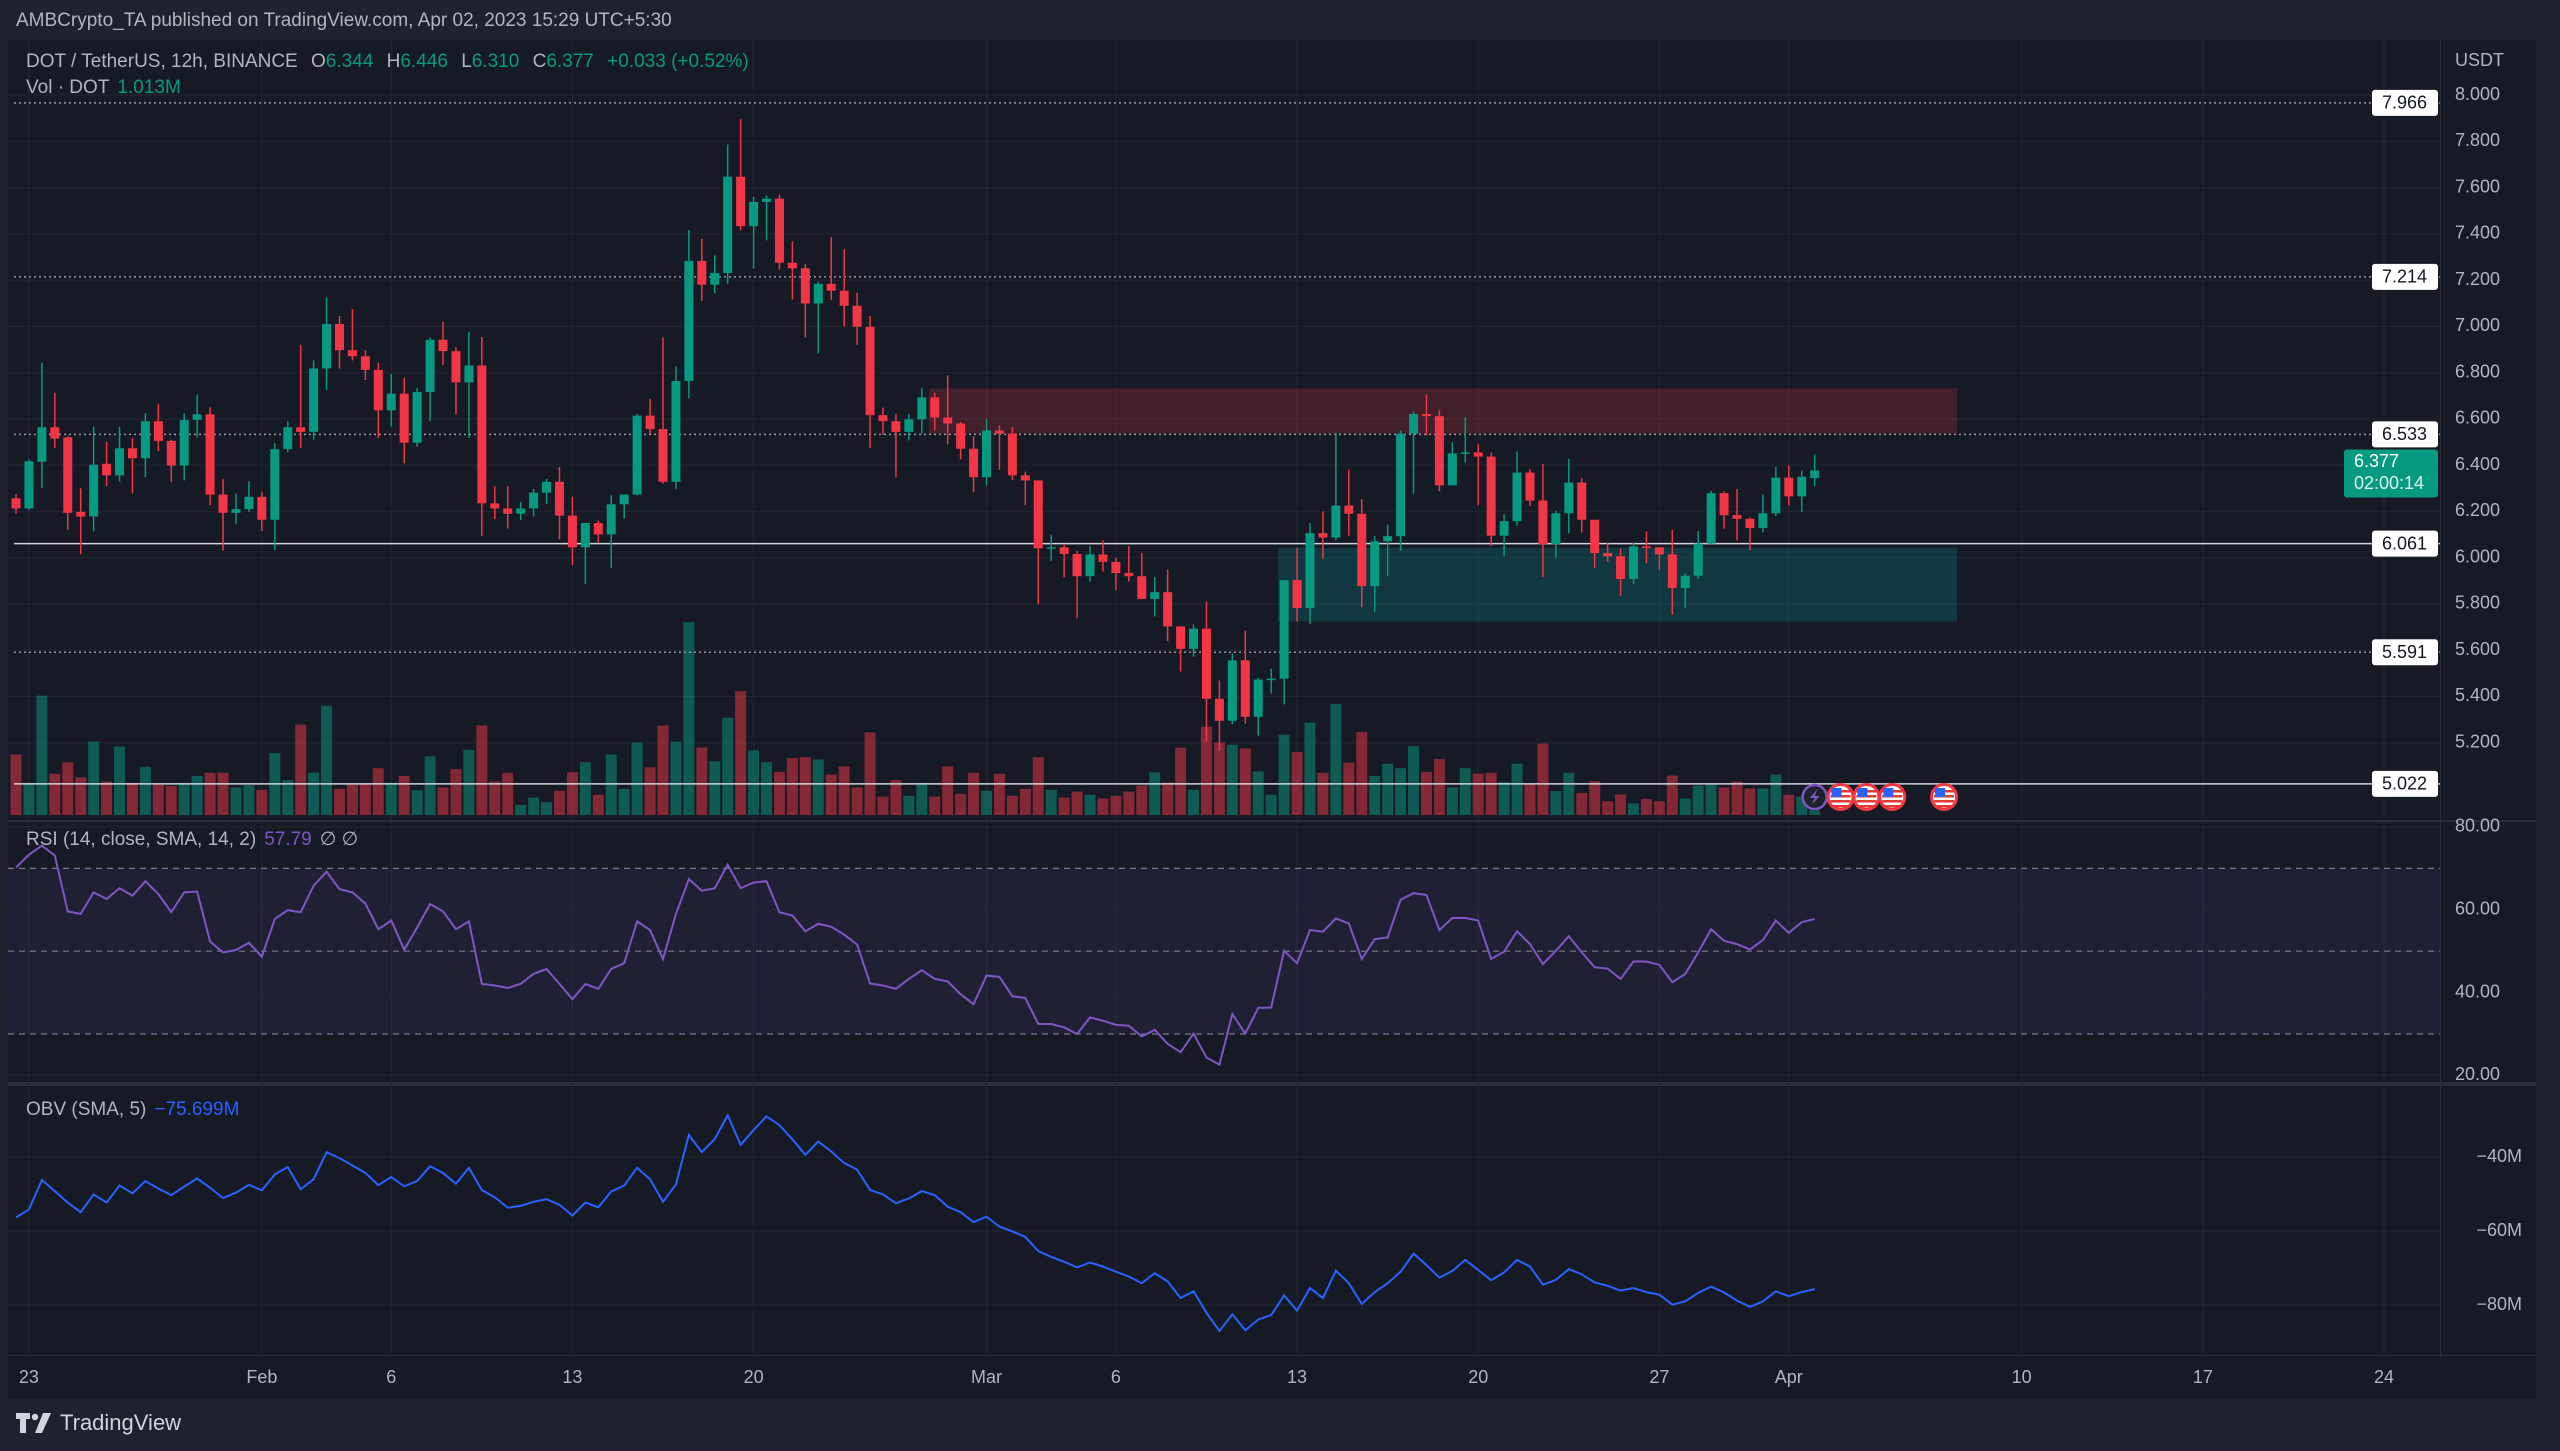  Describe the element at coordinates (68, 87) in the screenshot. I see `volume-label: Vol · DOT` at that location.